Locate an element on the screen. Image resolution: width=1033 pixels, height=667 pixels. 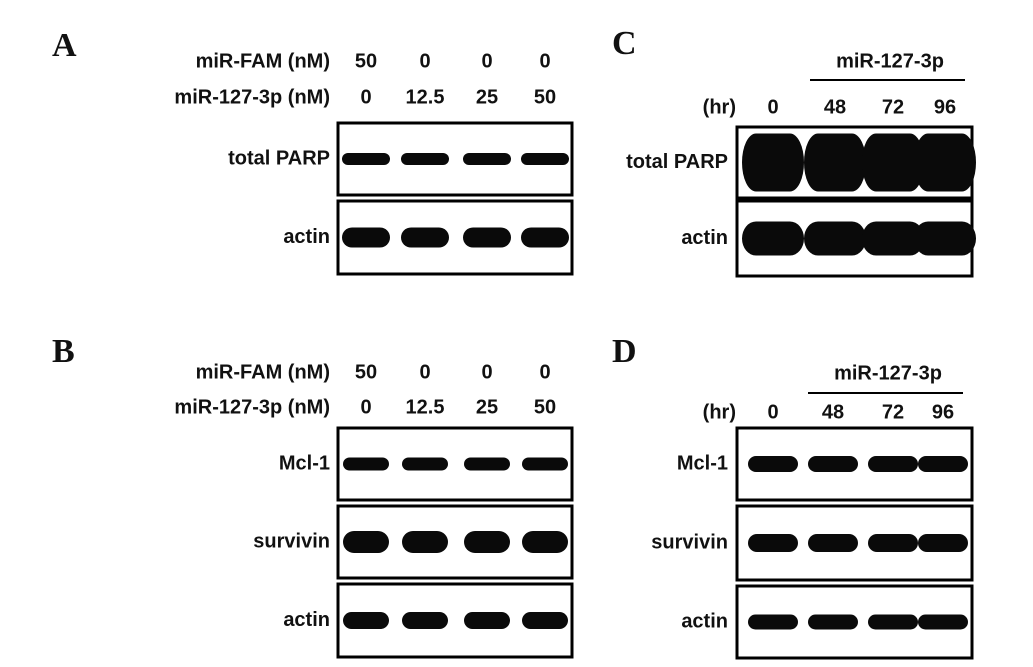
panel-label: D is located at coordinates (624, 351).